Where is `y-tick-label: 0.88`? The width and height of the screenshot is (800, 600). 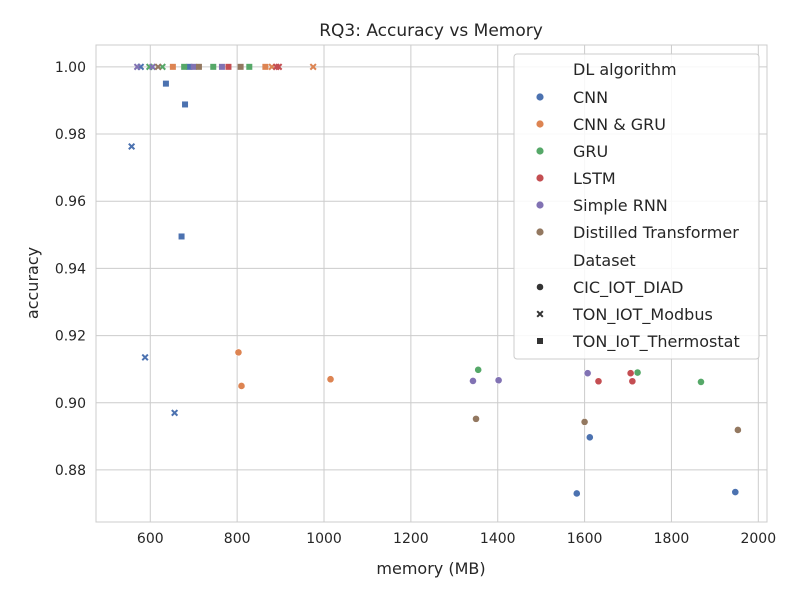 y-tick-label: 0.88 is located at coordinates (70, 471).